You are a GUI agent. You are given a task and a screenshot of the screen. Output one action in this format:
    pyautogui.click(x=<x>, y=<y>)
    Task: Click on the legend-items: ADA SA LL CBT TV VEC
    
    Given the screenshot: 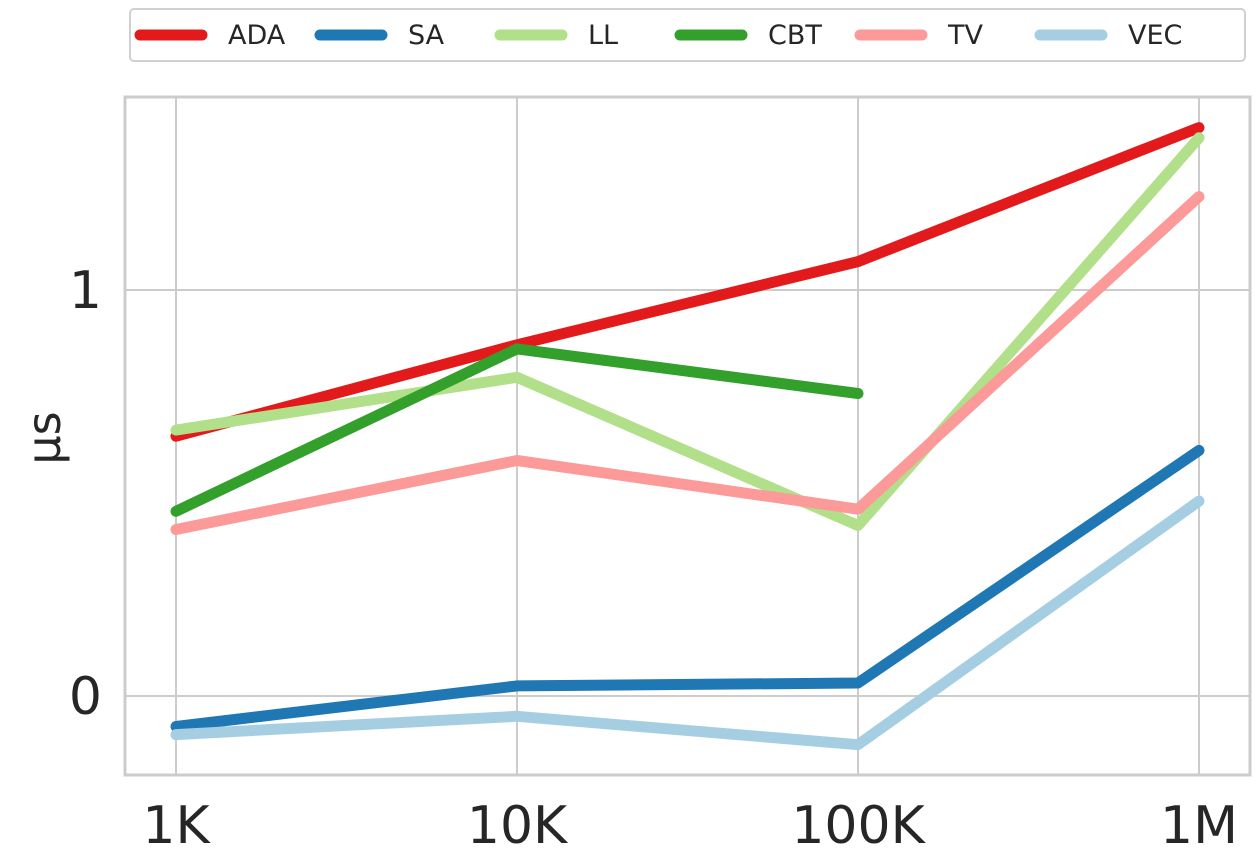 What is the action you would take?
    pyautogui.click(x=658, y=35)
    